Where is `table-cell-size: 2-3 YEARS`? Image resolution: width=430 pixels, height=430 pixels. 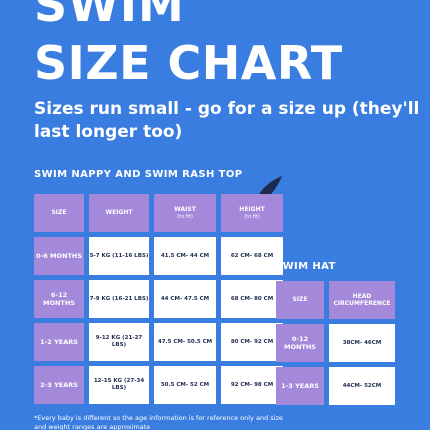 table-cell-size: 2-3 YEARS is located at coordinates (59, 385).